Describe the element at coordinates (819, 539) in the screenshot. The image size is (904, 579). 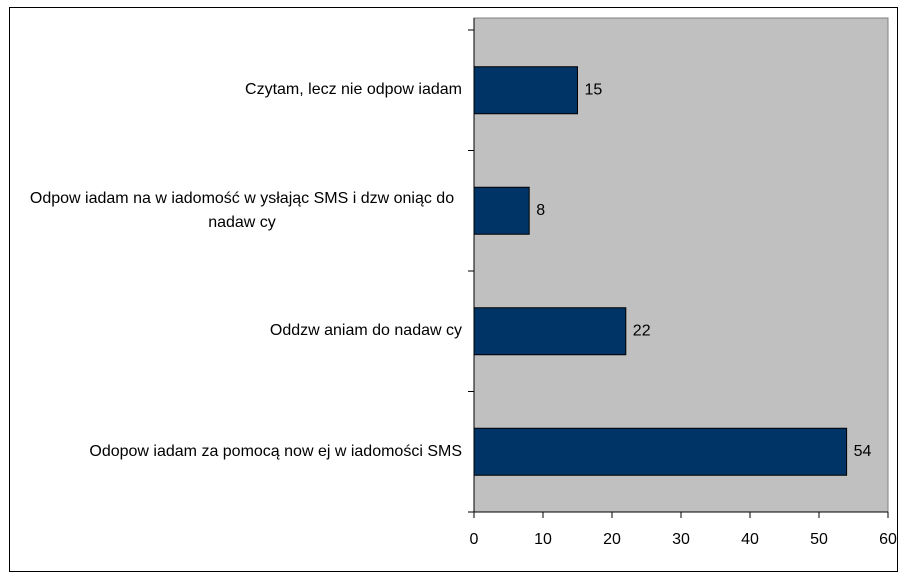
I see `x-tick-label: 50` at that location.